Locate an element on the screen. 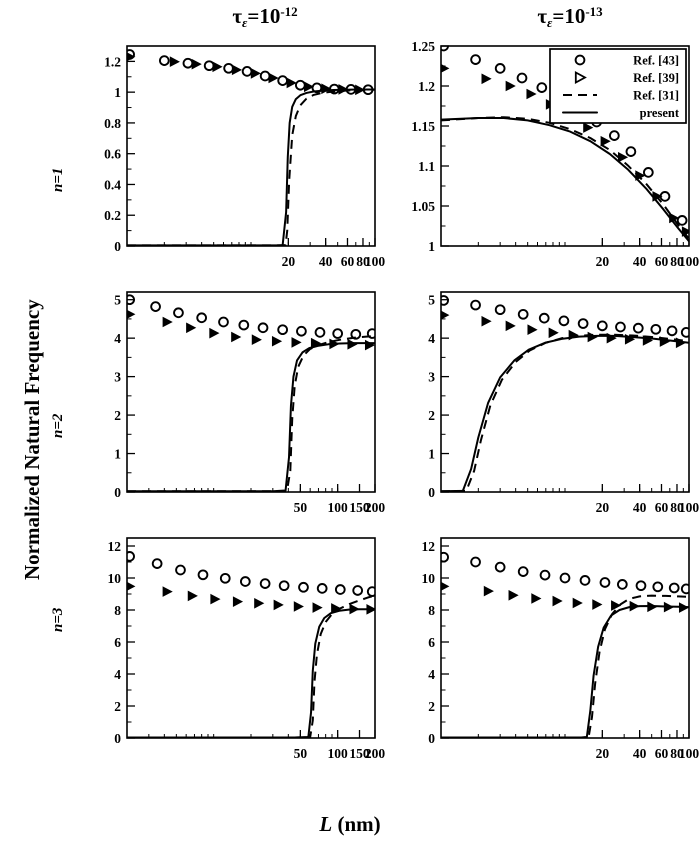 The height and width of the screenshot is (853, 700). y-tick-label: 6 is located at coordinates (431, 642).